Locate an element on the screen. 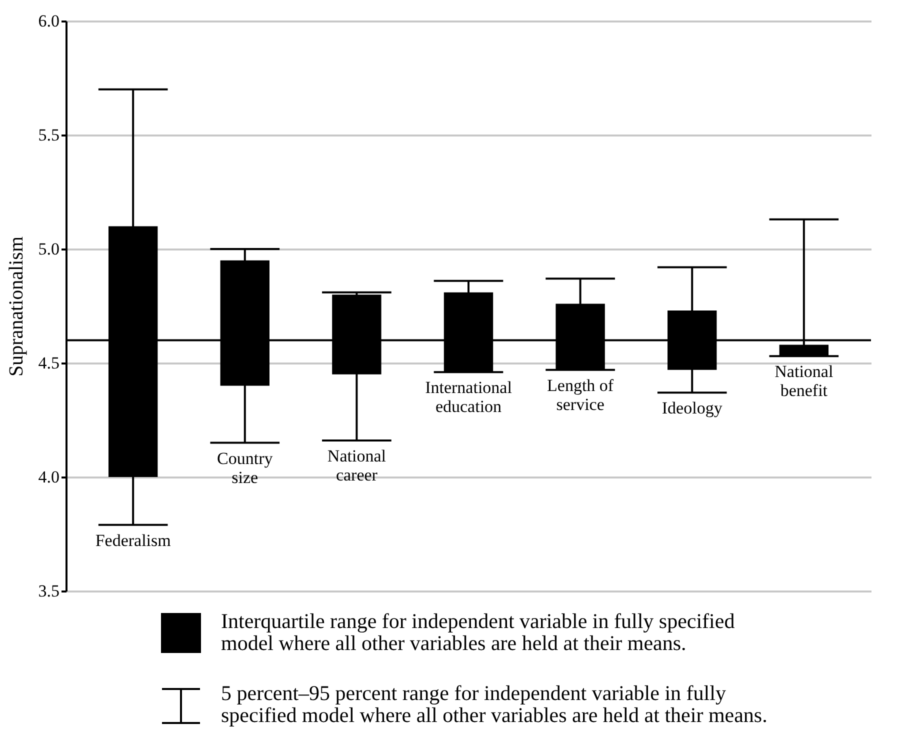 This screenshot has width=916, height=744. y-tick-label: 5.5 is located at coordinates (49, 135).